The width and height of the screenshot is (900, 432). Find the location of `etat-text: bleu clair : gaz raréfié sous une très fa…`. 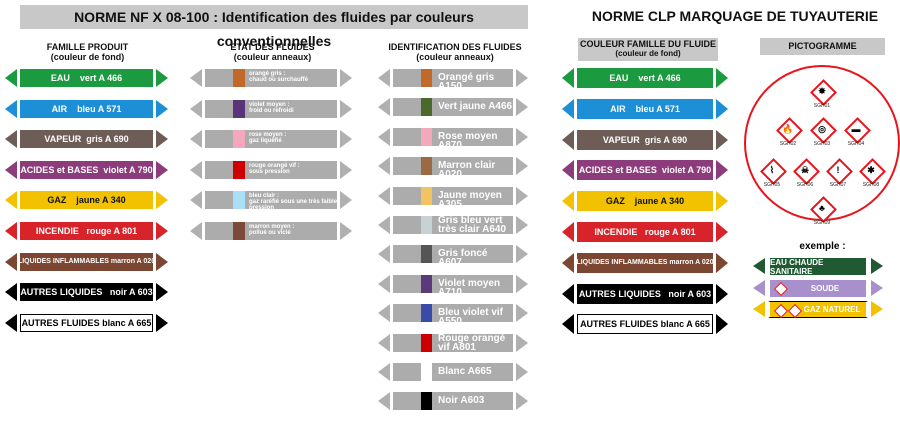

etat-text: bleu clair : gaz raréfié sous une très fa… is located at coordinates (294, 202).